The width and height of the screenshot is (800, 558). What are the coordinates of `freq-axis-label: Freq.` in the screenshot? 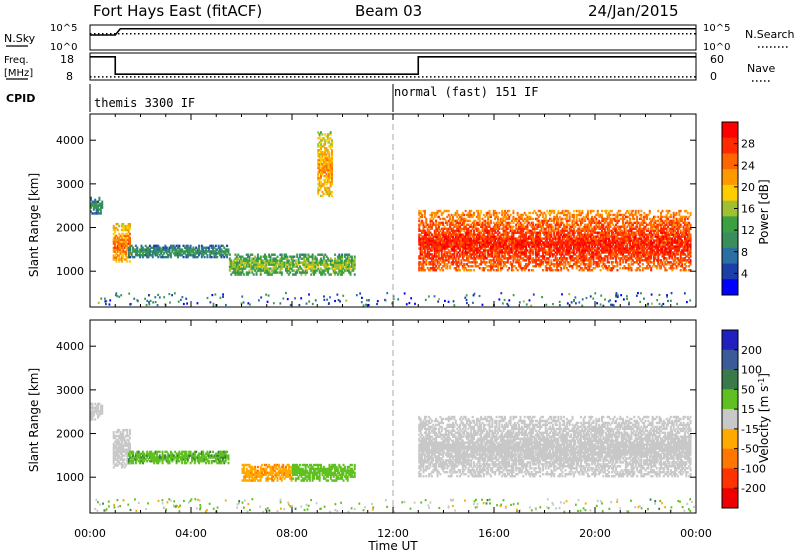 It's located at (16, 60).